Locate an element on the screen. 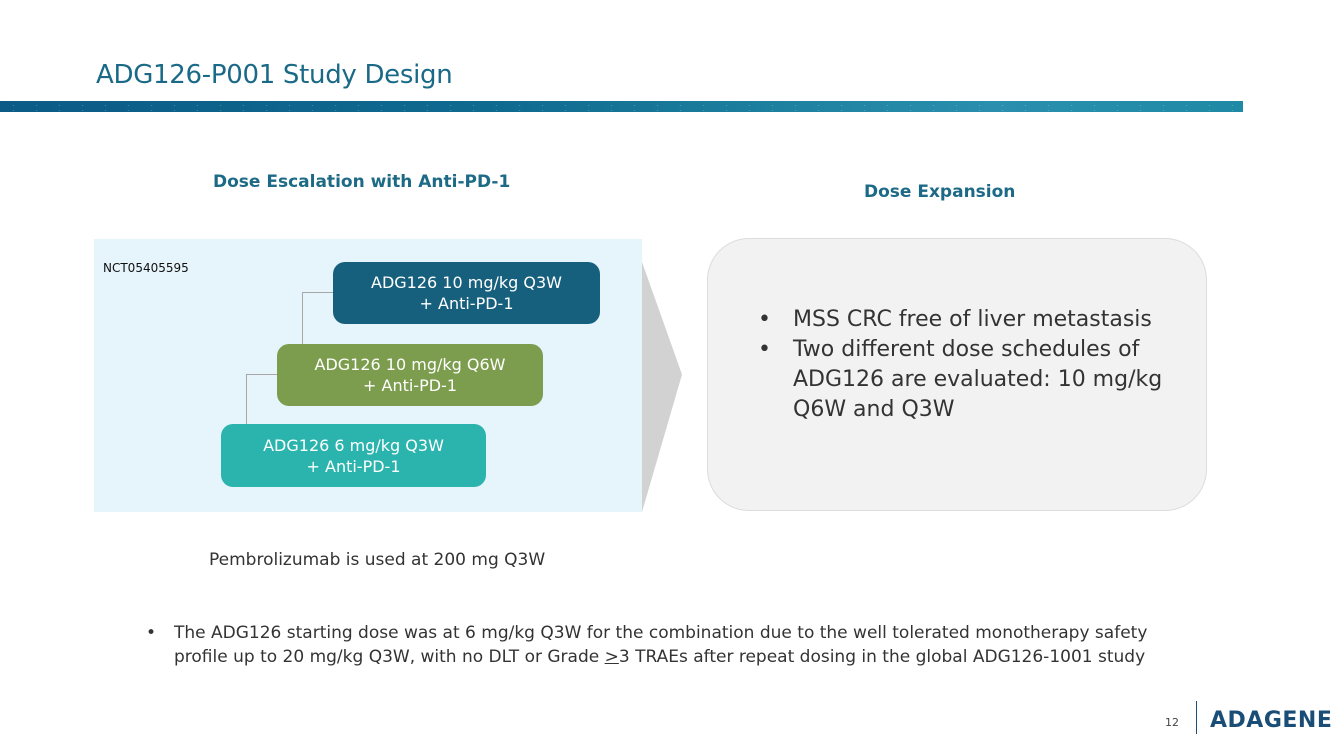 The width and height of the screenshot is (1333, 749). dose-box-line1: ADG126 10 mg/kg Q3W is located at coordinates (466, 282).